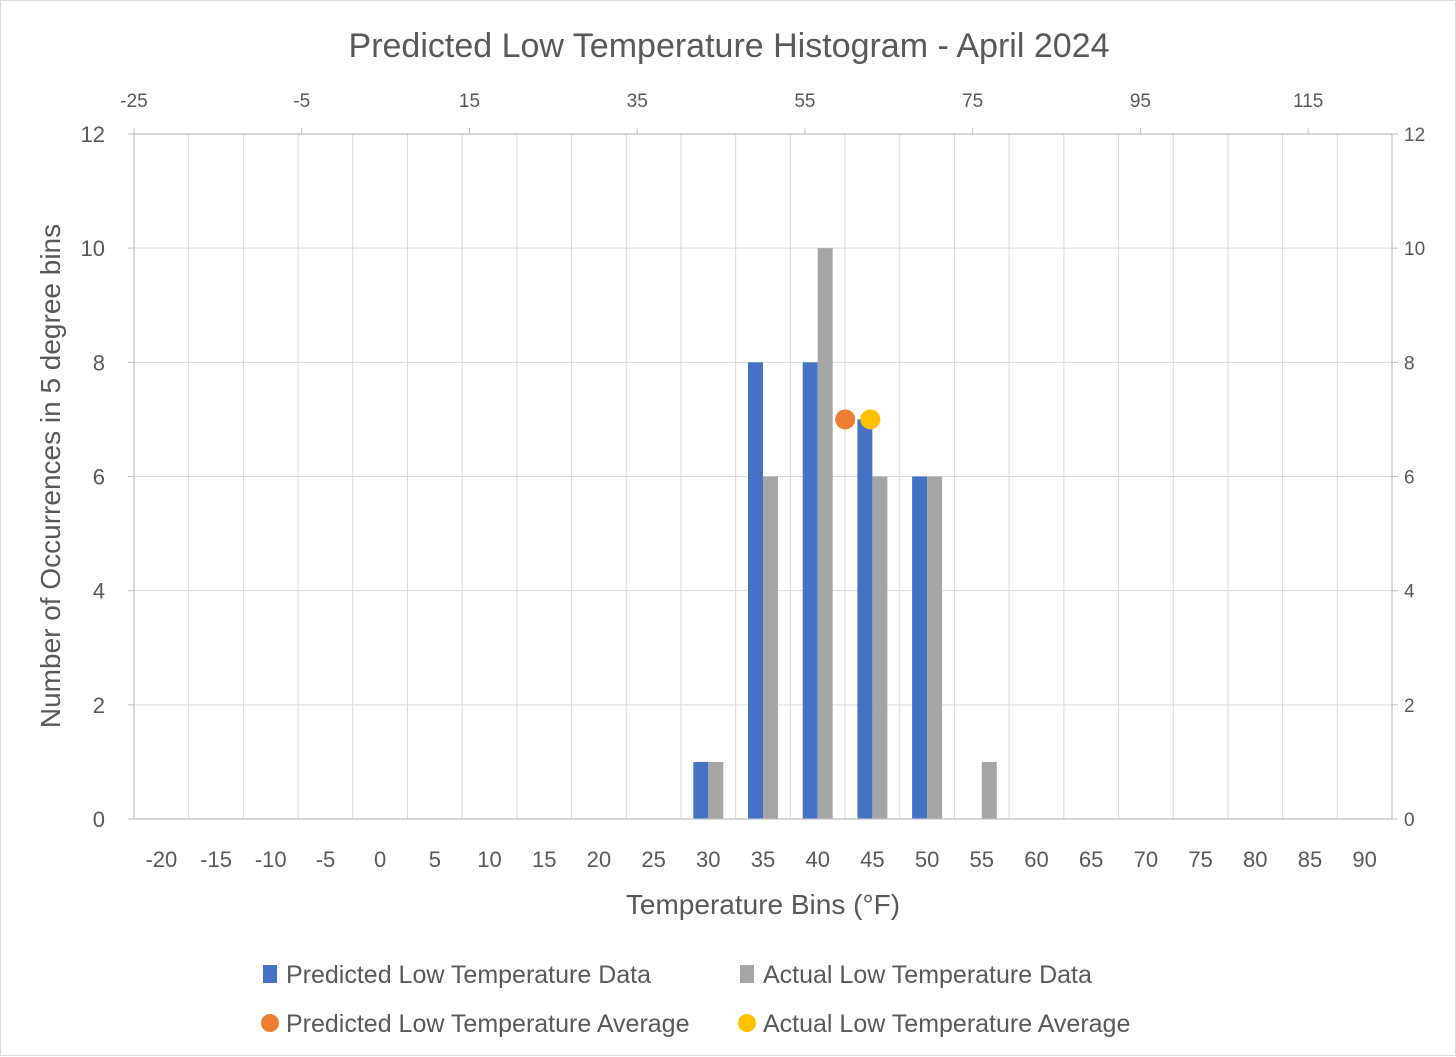  Describe the element at coordinates (763, 859) in the screenshot. I see `x-tick-label: 35` at that location.